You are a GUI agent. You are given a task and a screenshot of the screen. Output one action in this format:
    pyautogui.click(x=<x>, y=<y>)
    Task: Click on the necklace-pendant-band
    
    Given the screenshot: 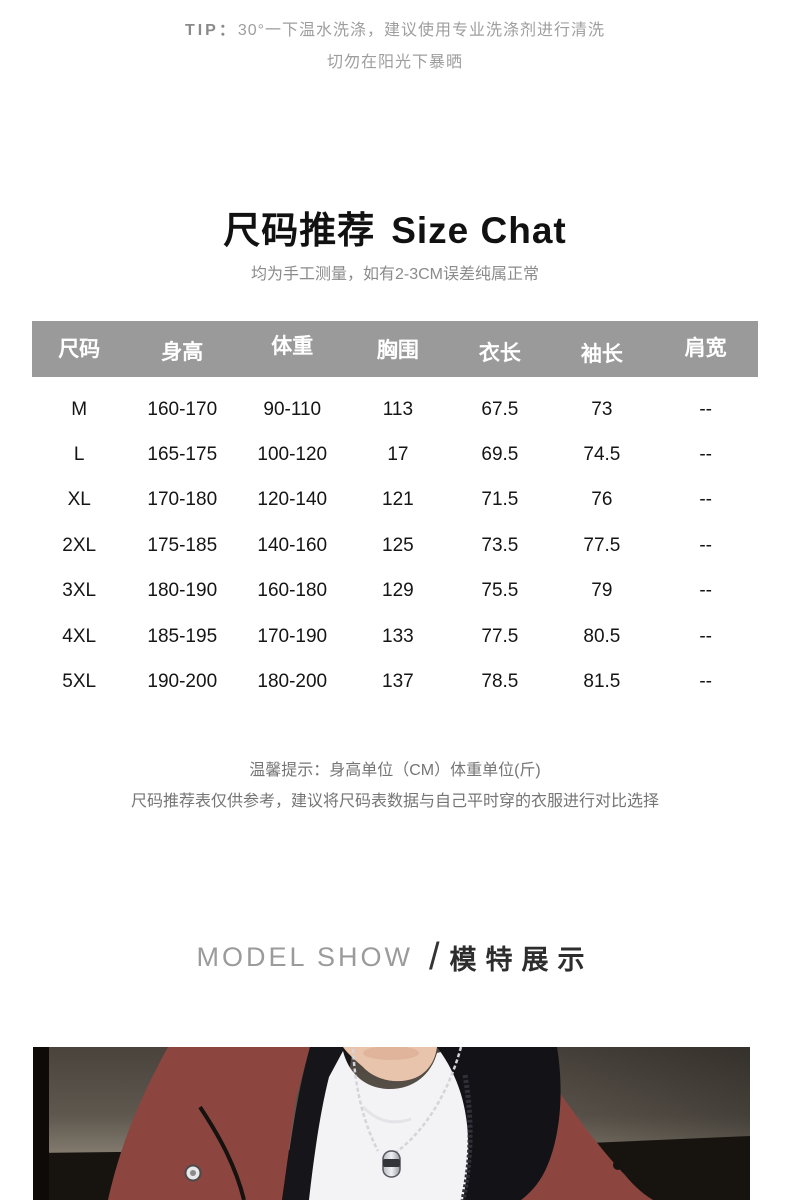 What is the action you would take?
    pyautogui.click(x=391, y=1162)
    